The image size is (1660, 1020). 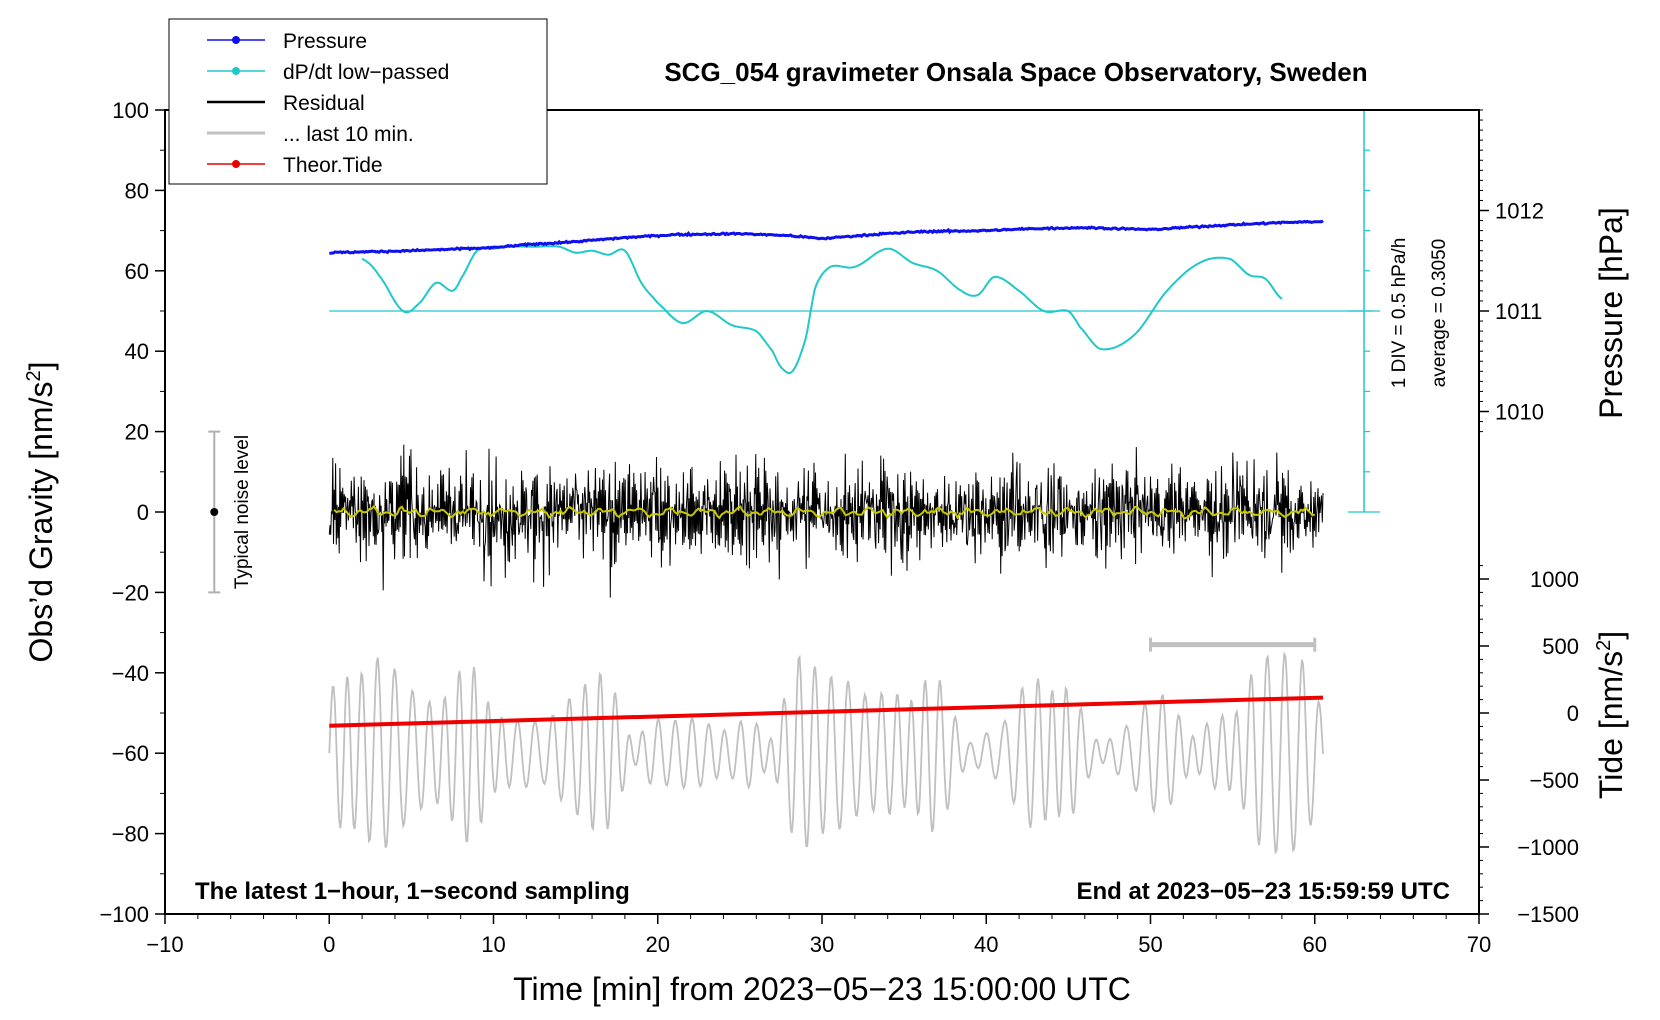 I want to click on y-tick-label: 100, so click(x=130, y=110).